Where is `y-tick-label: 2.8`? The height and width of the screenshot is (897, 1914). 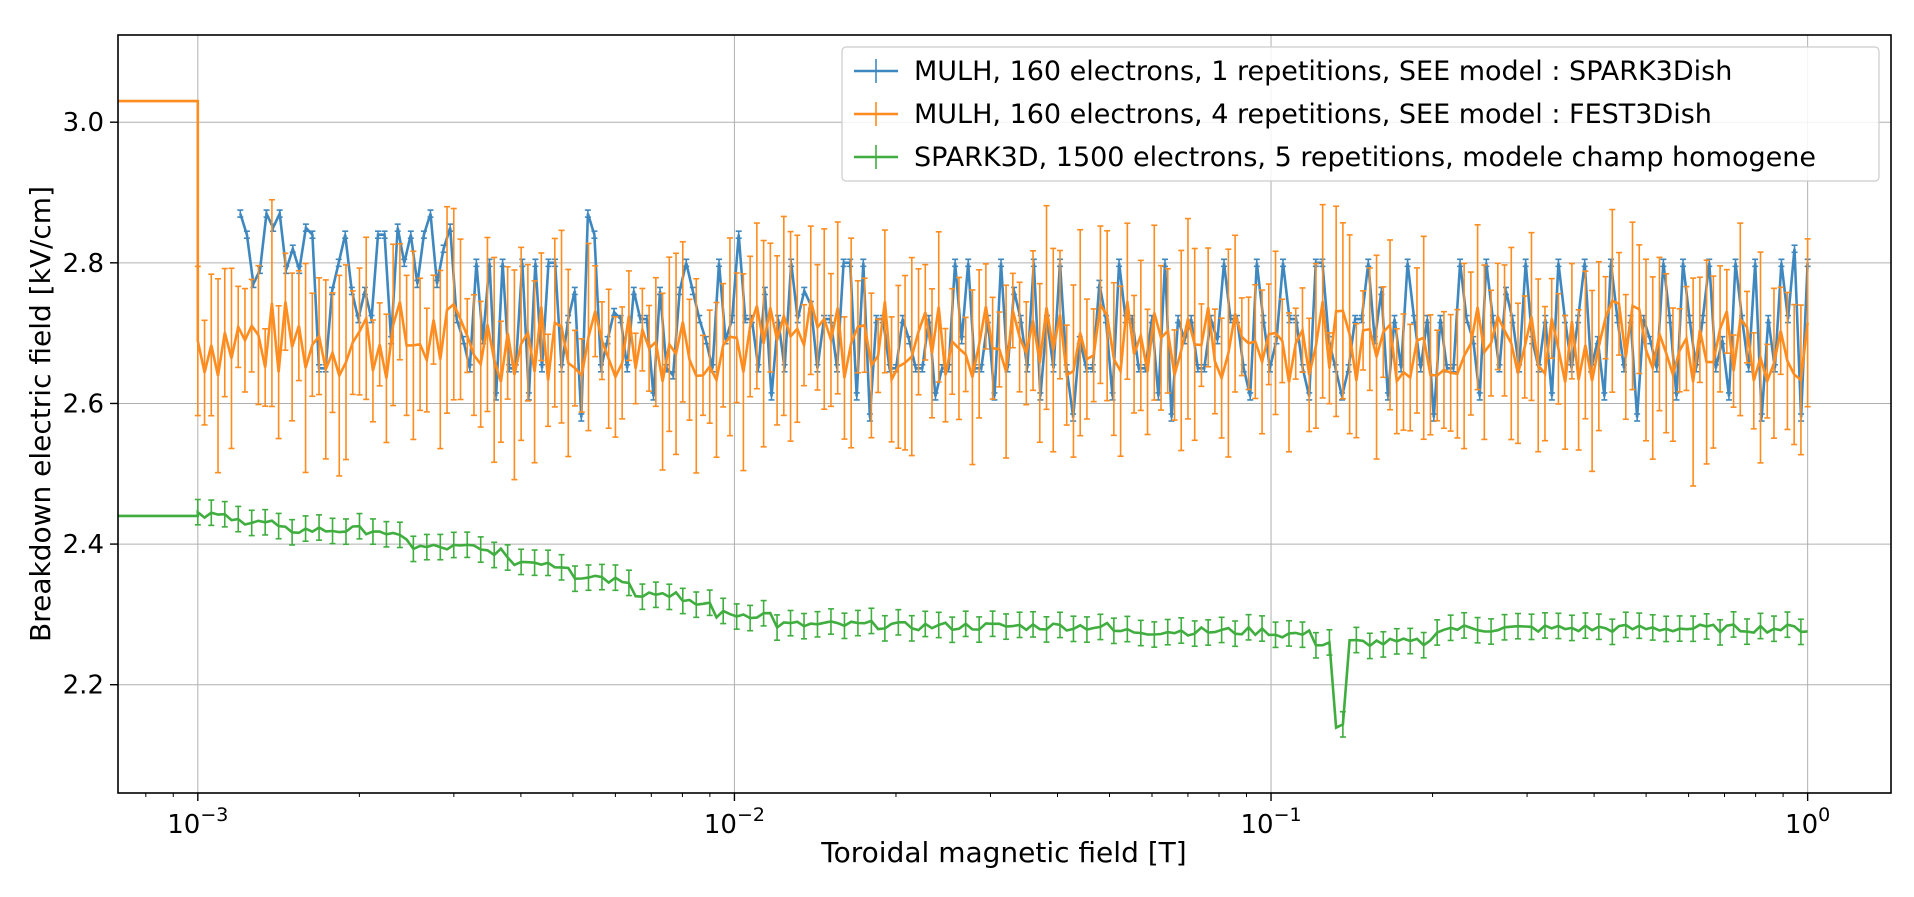 y-tick-label: 2.8 is located at coordinates (83, 264).